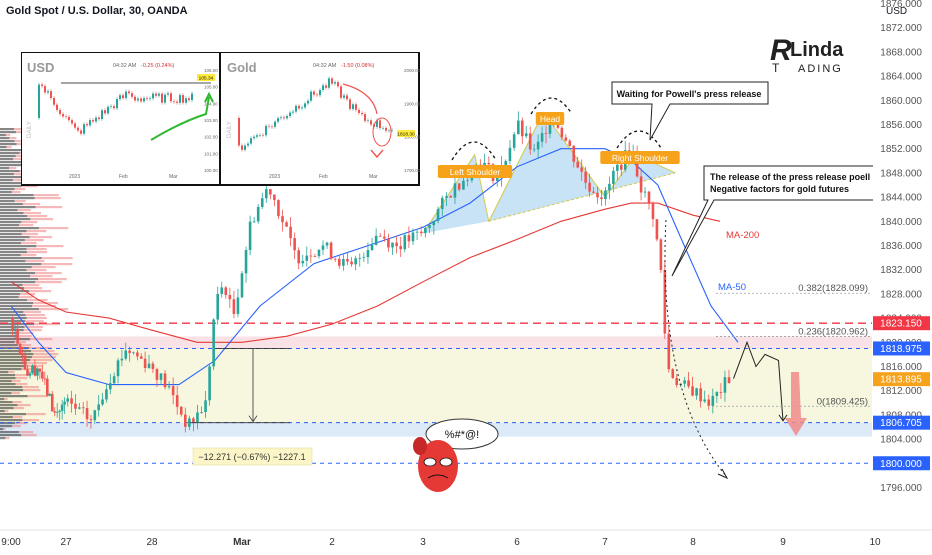 The image size is (932, 555). What do you see at coordinates (446, 462) in the screenshot?
I see `character-eye-right` at bounding box center [446, 462].